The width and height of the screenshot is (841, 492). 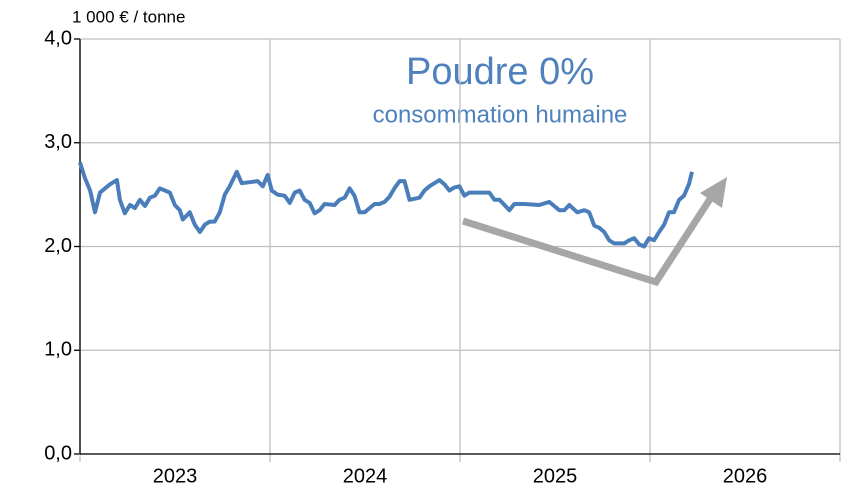 I want to click on x-tick-label: 2025, so click(x=555, y=476).